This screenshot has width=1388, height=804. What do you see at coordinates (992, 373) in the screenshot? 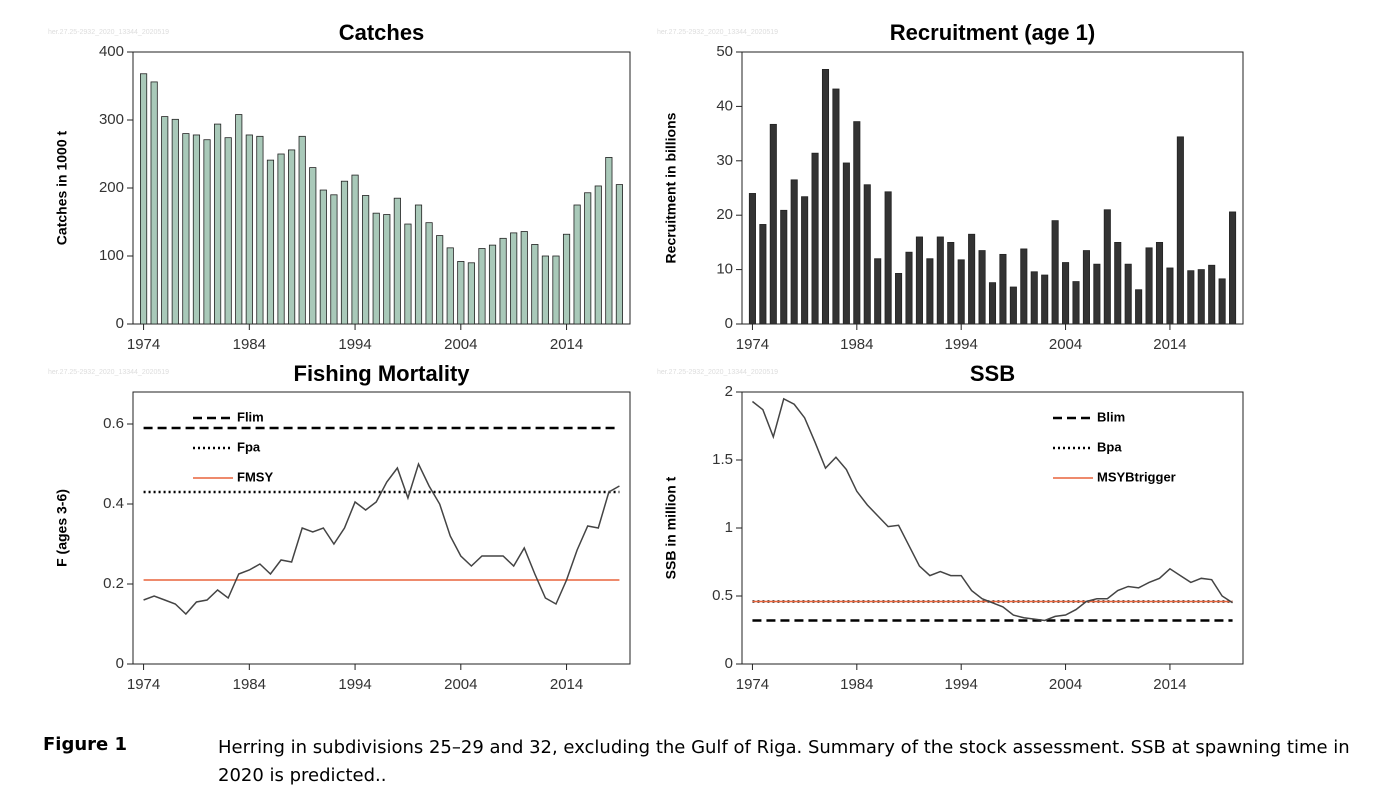
I see `chart-title: SSB` at bounding box center [992, 373].